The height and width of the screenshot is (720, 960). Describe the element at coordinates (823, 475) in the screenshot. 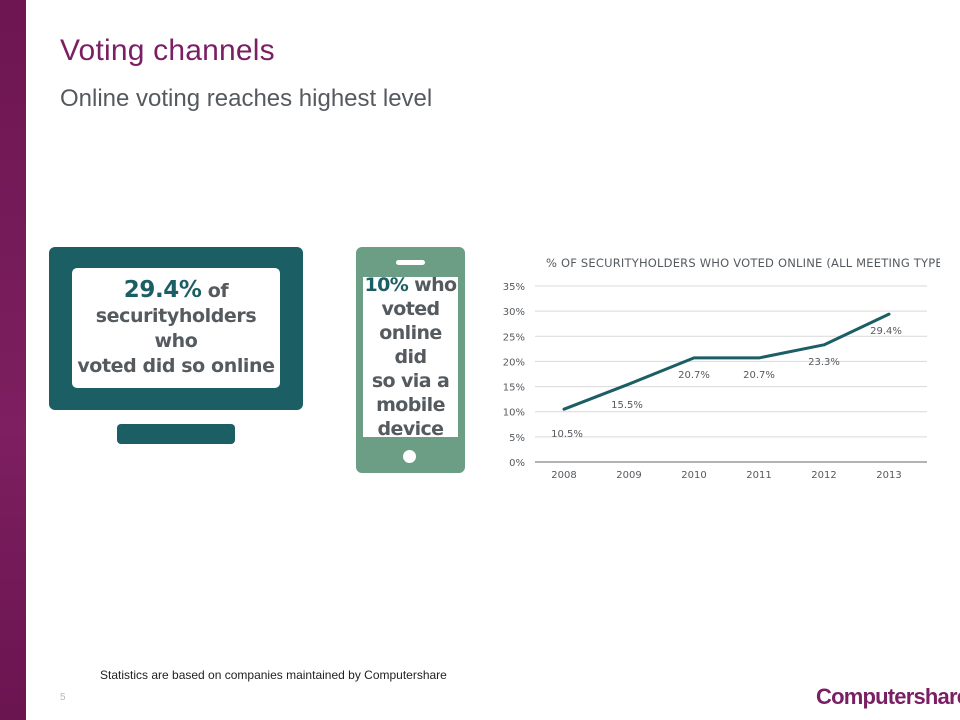

I see `x-tick-label: 2012` at that location.